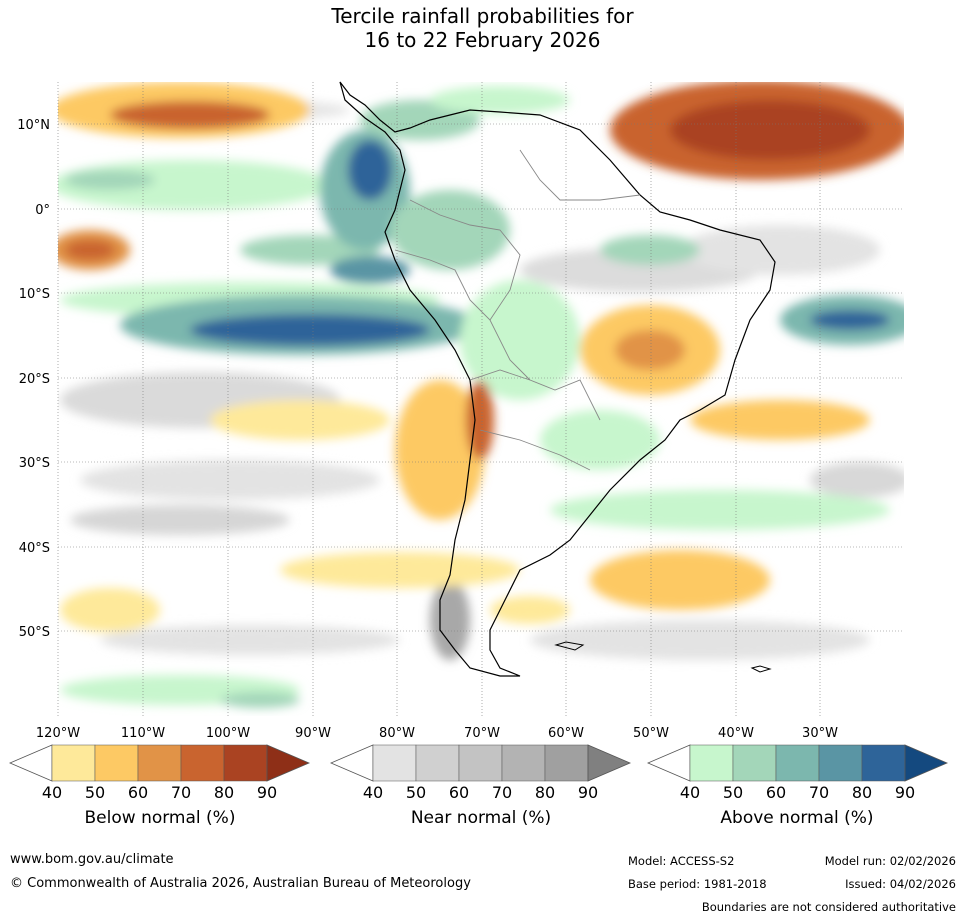 This screenshot has width=965, height=919. I want to click on lon-label: 120°W, so click(58, 733).